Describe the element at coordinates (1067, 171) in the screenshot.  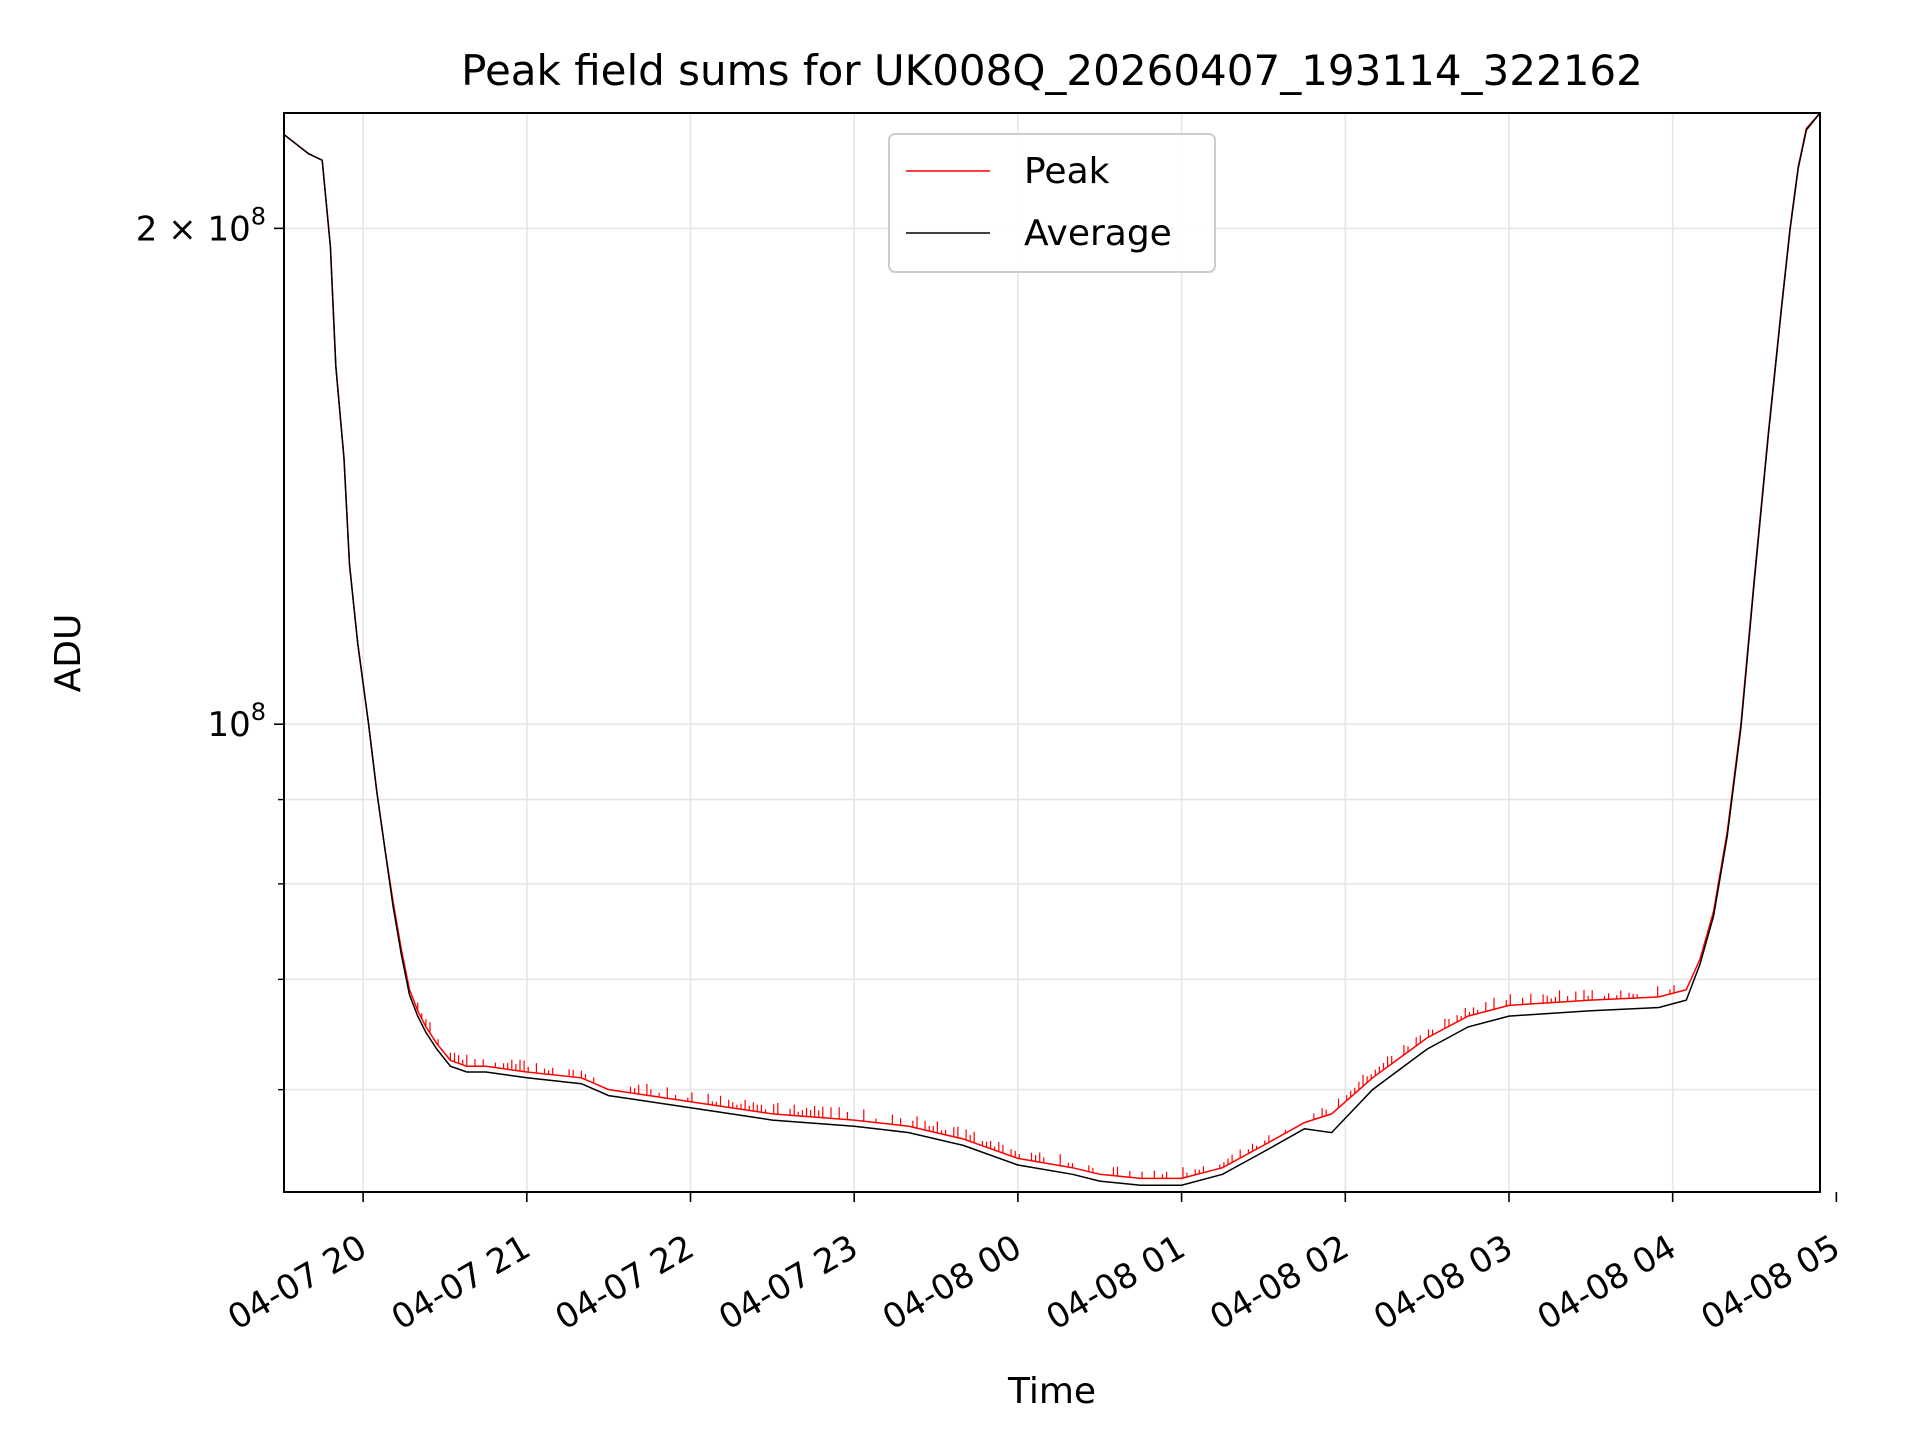
I see `legend-label-peak: Peak` at that location.